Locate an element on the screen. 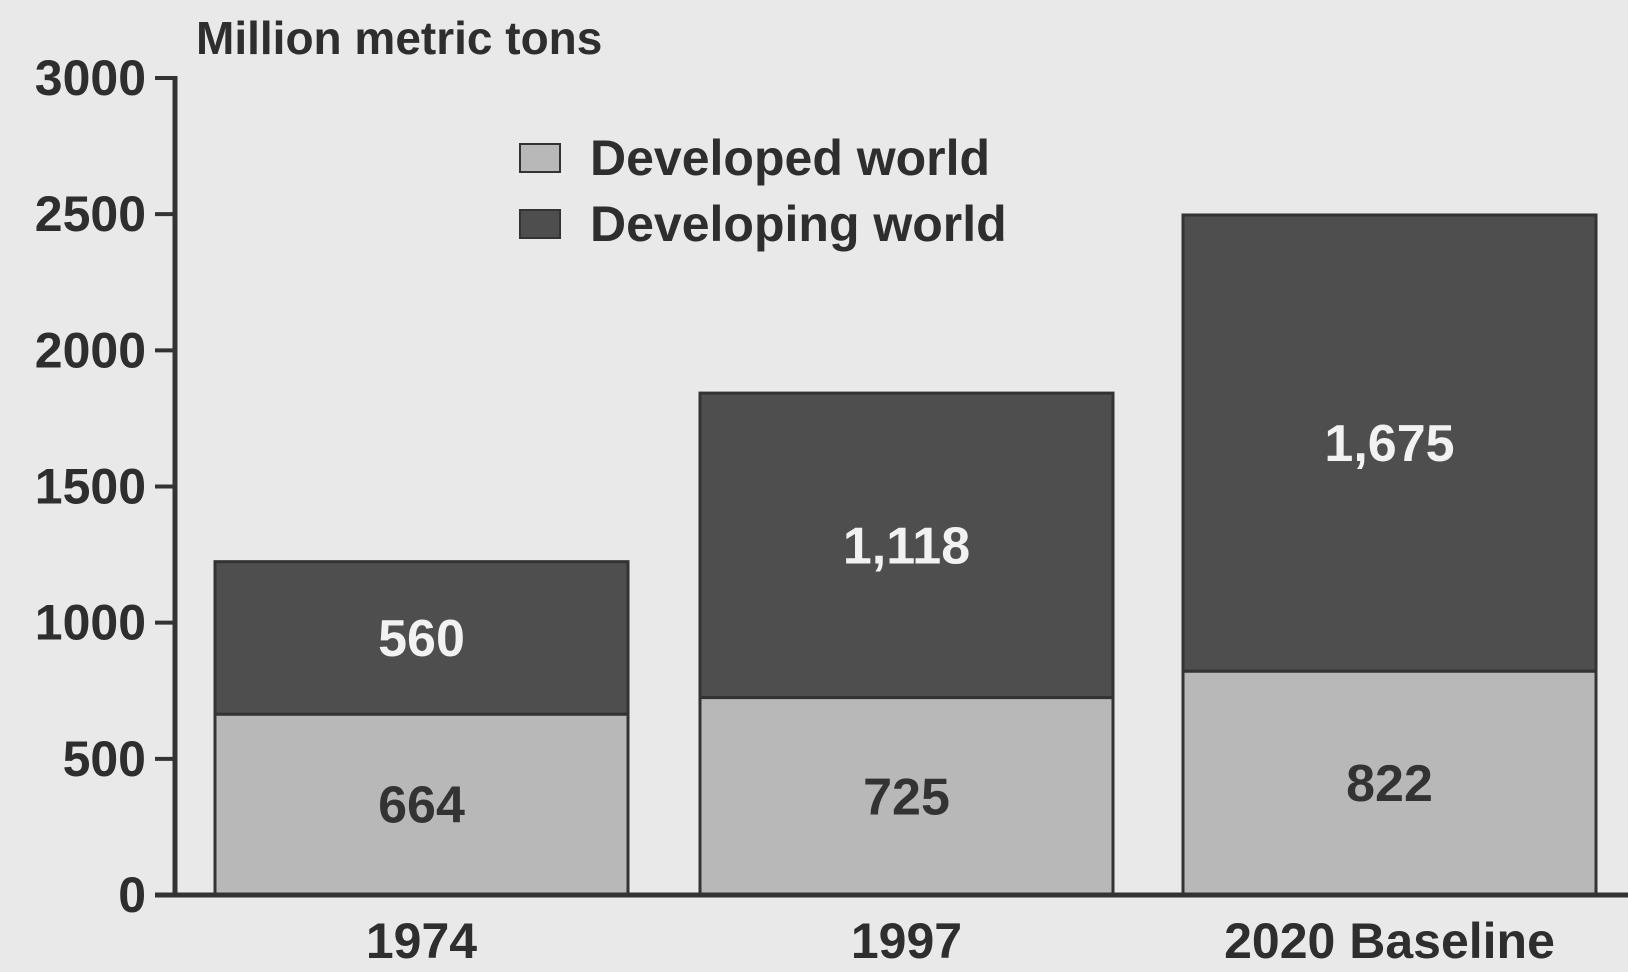 The height and width of the screenshot is (972, 1628). legend-swatch-developed is located at coordinates (540, 158).